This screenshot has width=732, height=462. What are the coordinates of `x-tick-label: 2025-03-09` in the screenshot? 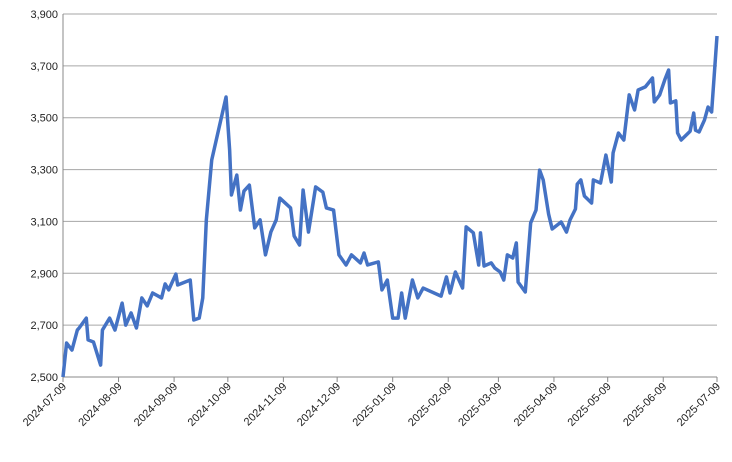 It's located at (480, 405).